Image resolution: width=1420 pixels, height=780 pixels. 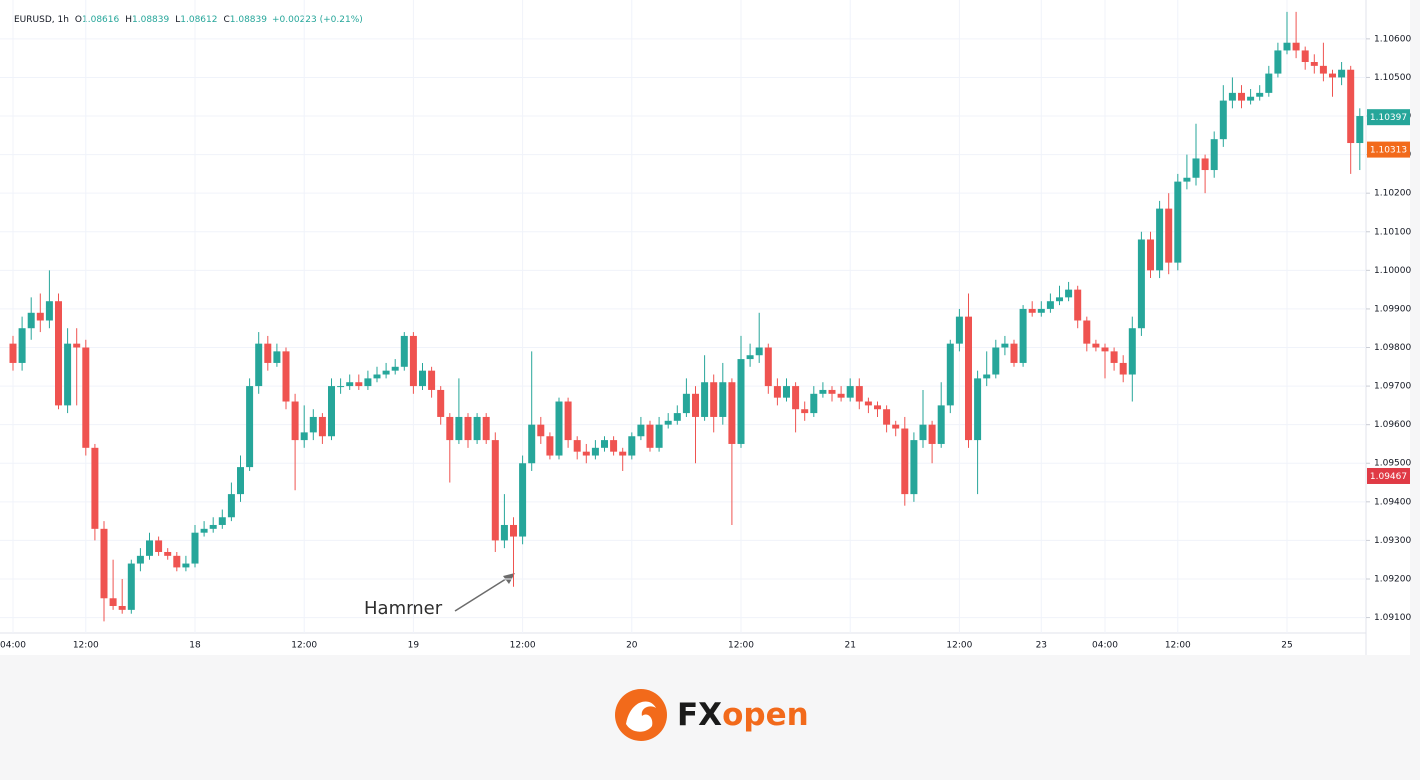 What do you see at coordinates (1392, 387) in the screenshot?
I see `y-tick-label: 1.09700` at bounding box center [1392, 387].